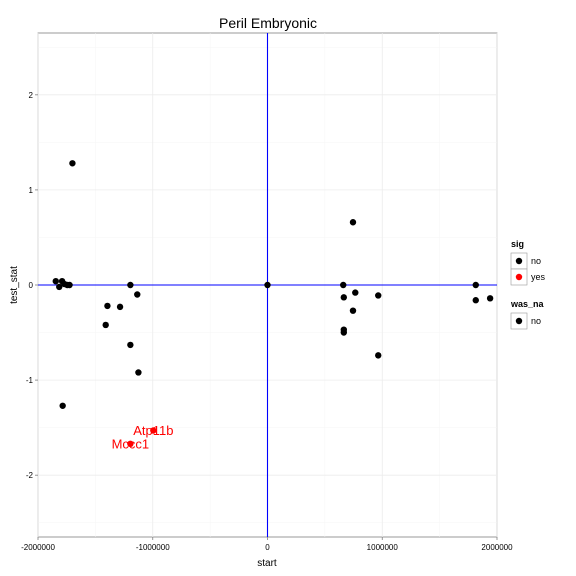 This screenshot has height=576, width=576. I want to click on x-tick-label: -1000000, so click(153, 547).